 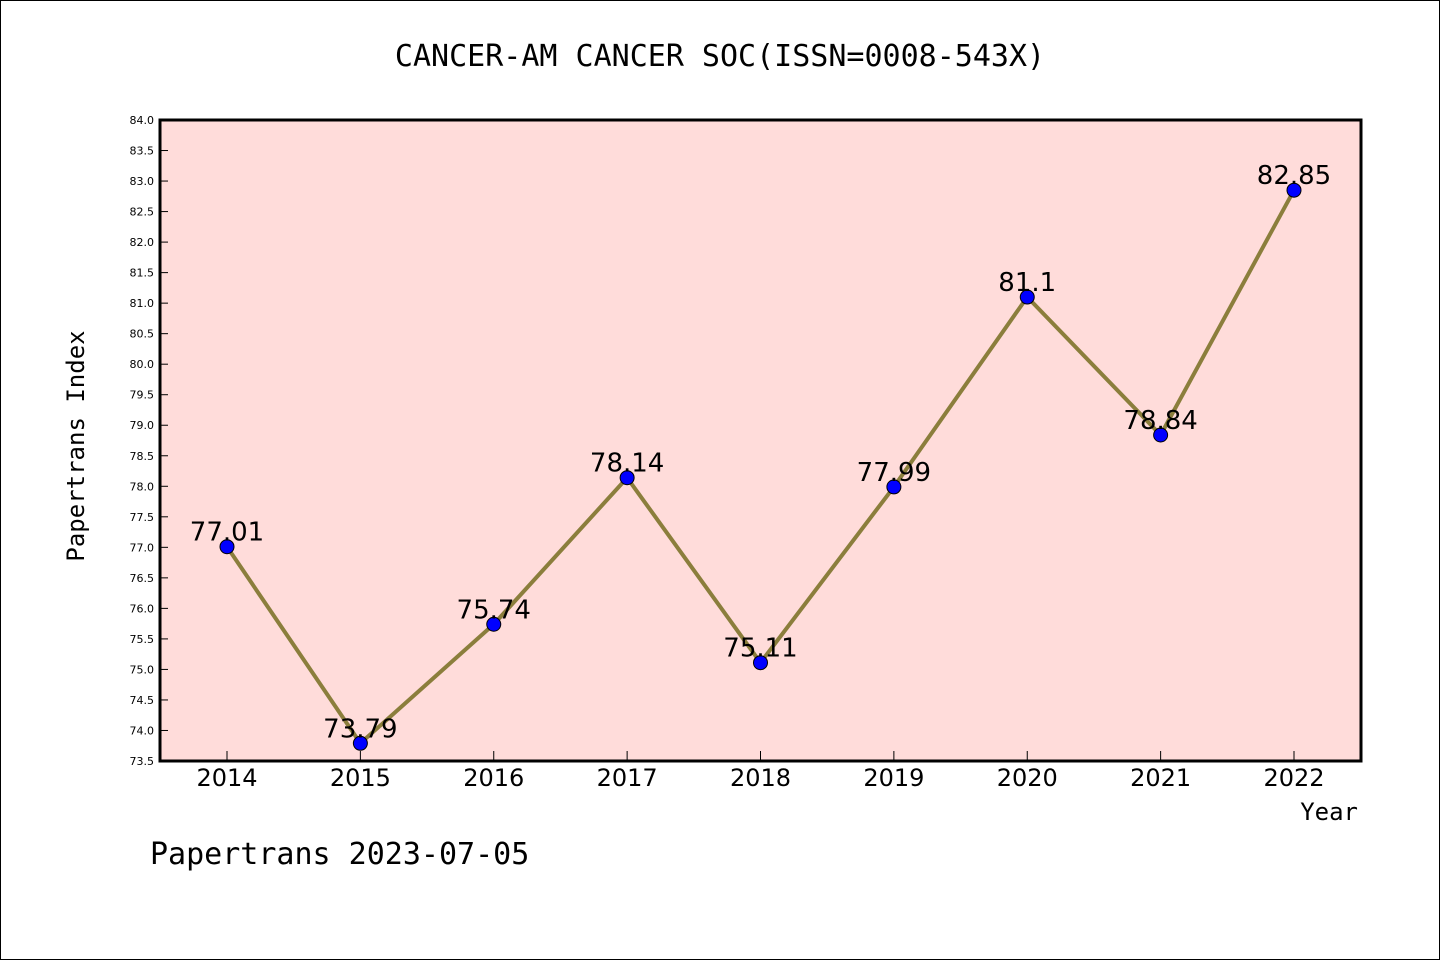 What do you see at coordinates (142, 669) in the screenshot?
I see `y-tick-label: 75.0` at bounding box center [142, 669].